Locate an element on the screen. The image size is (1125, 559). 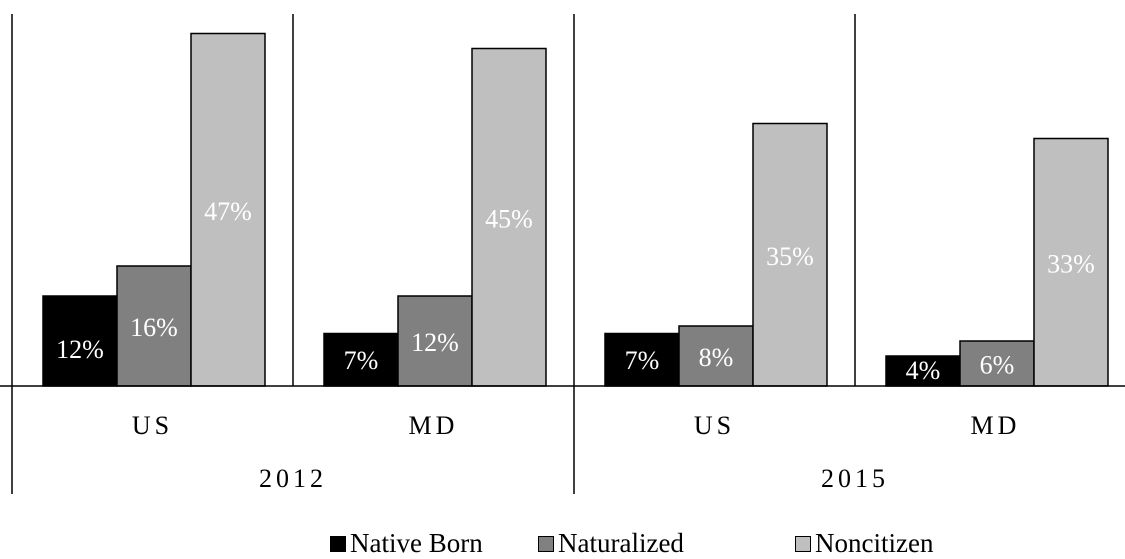
legend-item-naturalized: Naturalized is located at coordinates (611, 543).